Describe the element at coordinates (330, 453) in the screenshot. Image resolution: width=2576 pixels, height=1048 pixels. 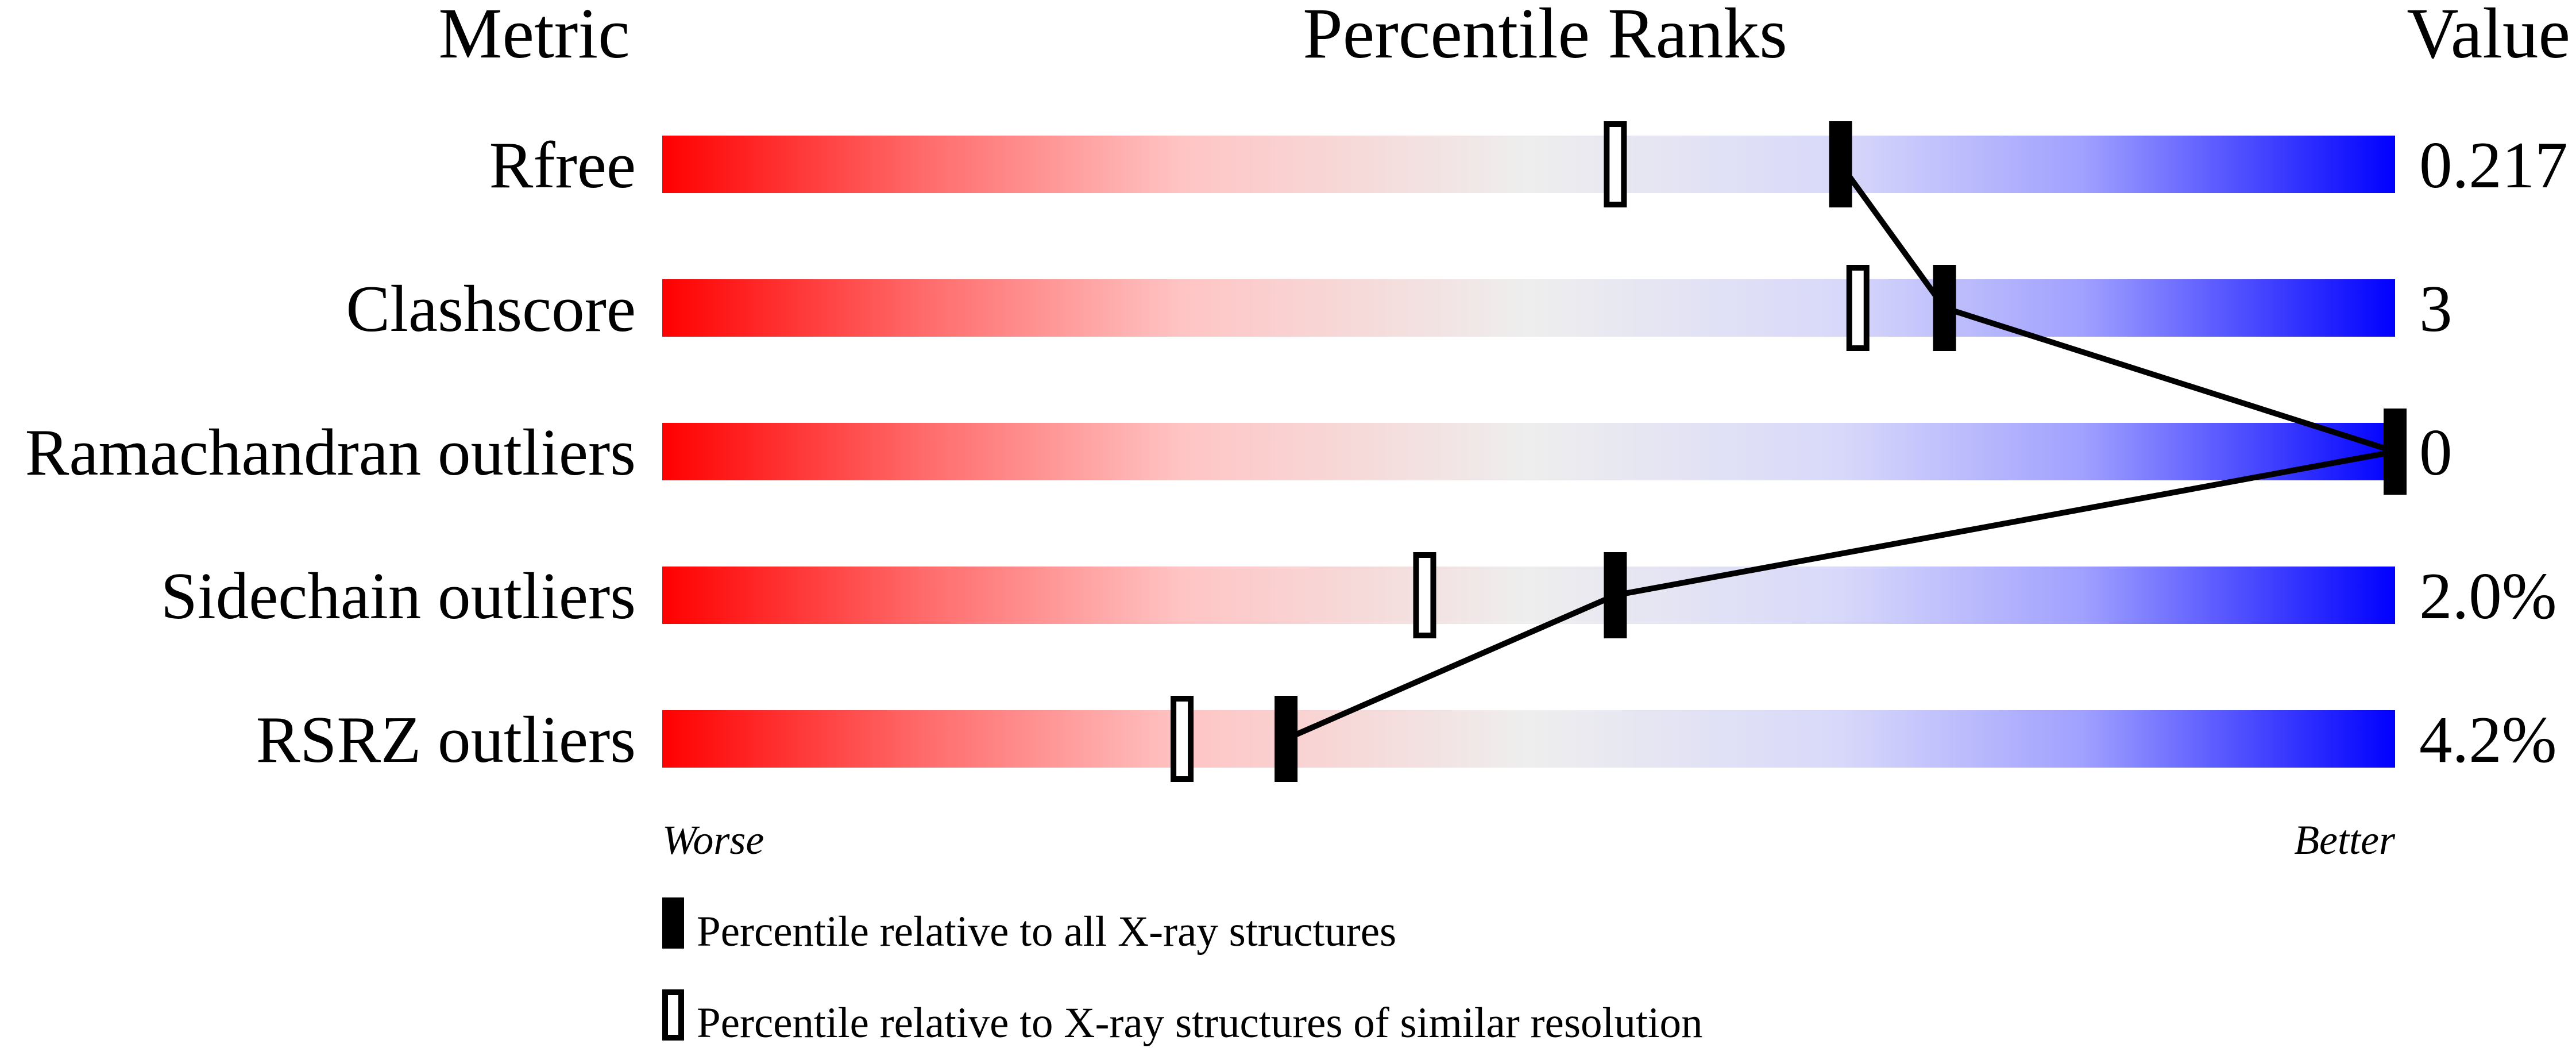
I see `metric-label-ramachandran-outliers: Ramachandran outliers` at that location.